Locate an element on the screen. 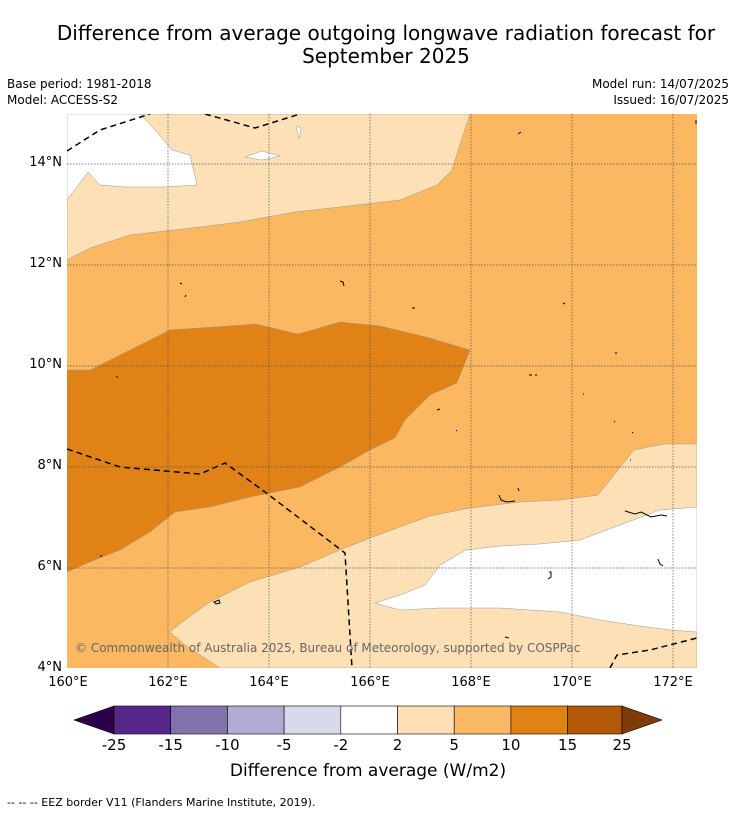 The image size is (736, 816). region-white-northwest is located at coordinates (132, 157).